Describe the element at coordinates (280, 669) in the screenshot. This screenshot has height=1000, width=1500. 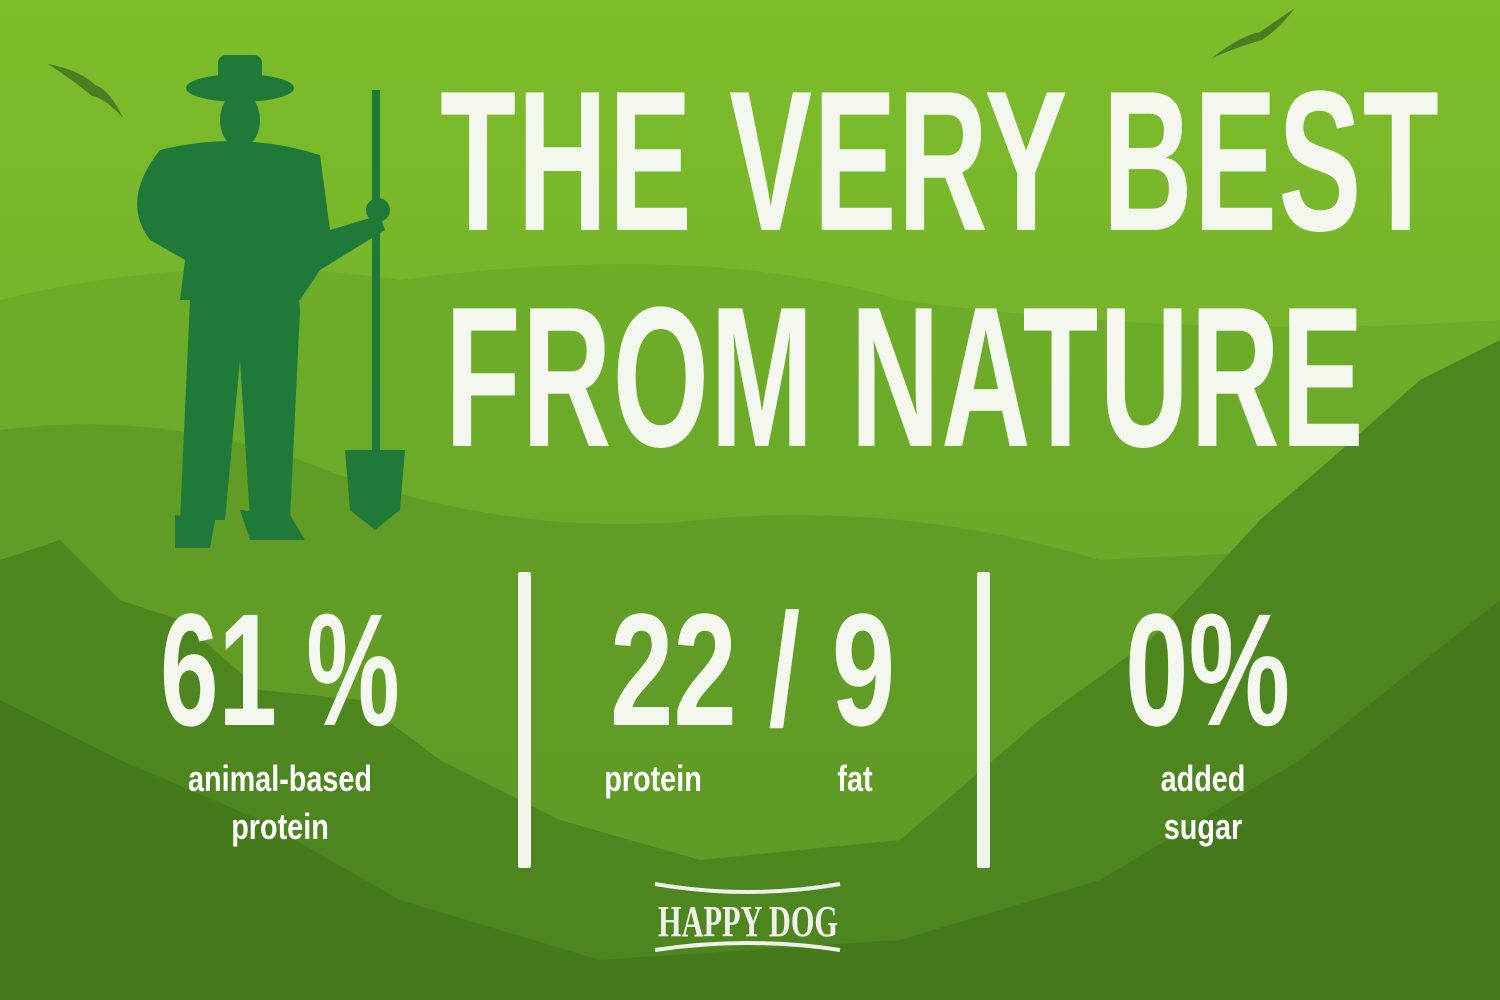
I see `stat-animal-protein-value: 61 %` at that location.